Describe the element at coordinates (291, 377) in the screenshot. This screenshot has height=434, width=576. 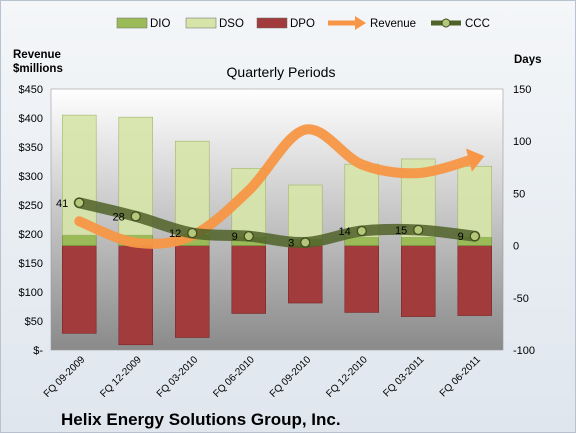
I see `x-tick-label: FQ 09-2010` at that location.